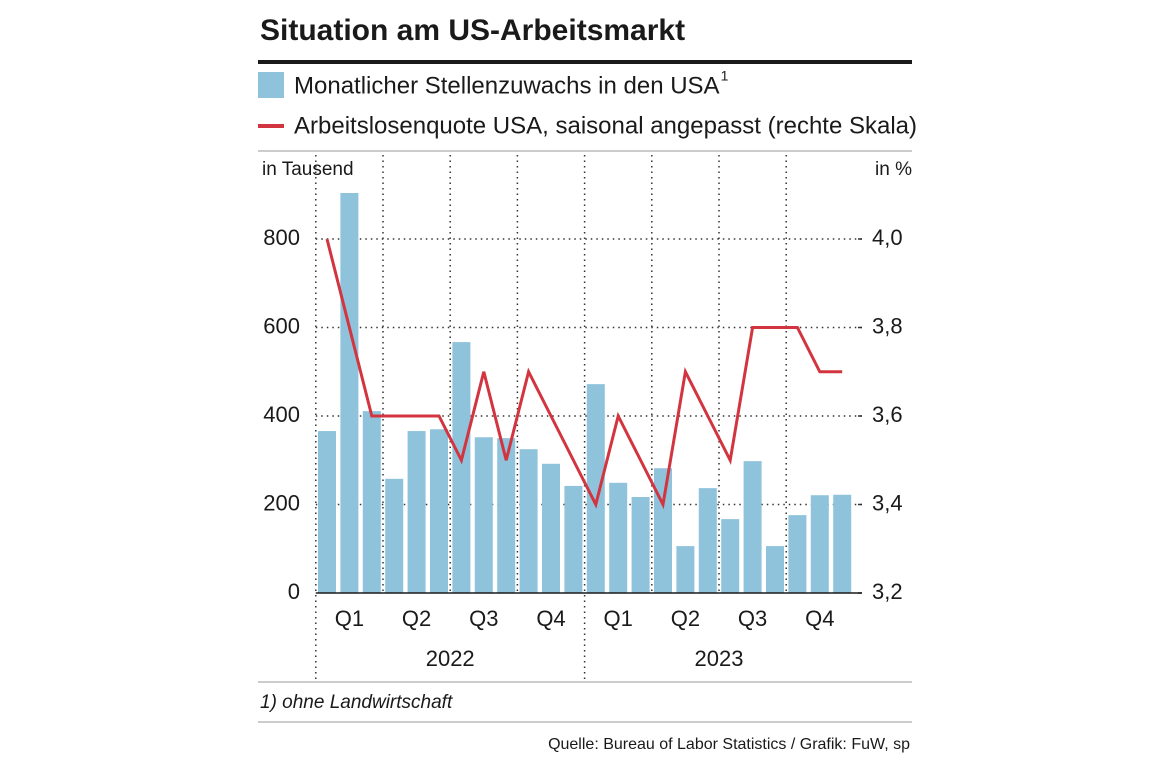 The image size is (1170, 759). What do you see at coordinates (281, 325) in the screenshot?
I see `y-tick-label: 600` at bounding box center [281, 325].